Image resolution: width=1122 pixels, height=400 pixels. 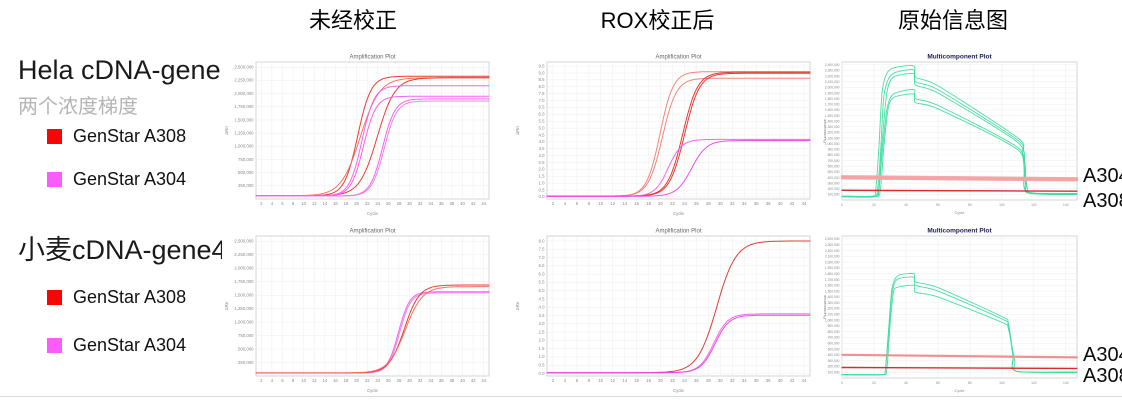 I want to click on legend-item-hela-a304: GenStar A304, so click(x=116, y=179).